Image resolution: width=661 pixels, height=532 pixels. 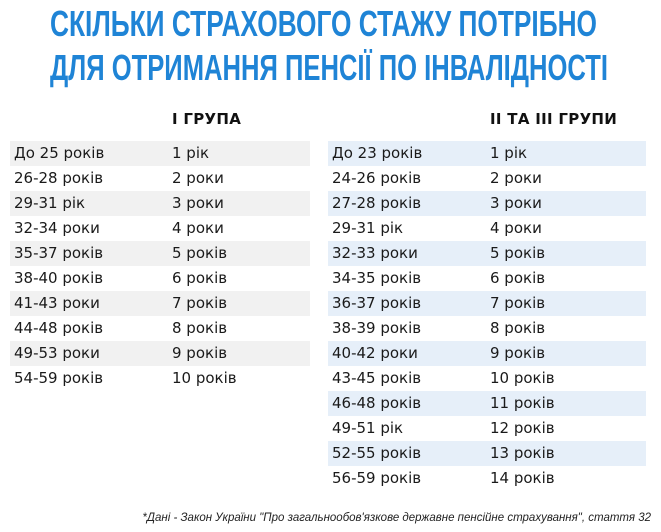 I want to click on age-cell: 36-37 років, so click(x=377, y=303).